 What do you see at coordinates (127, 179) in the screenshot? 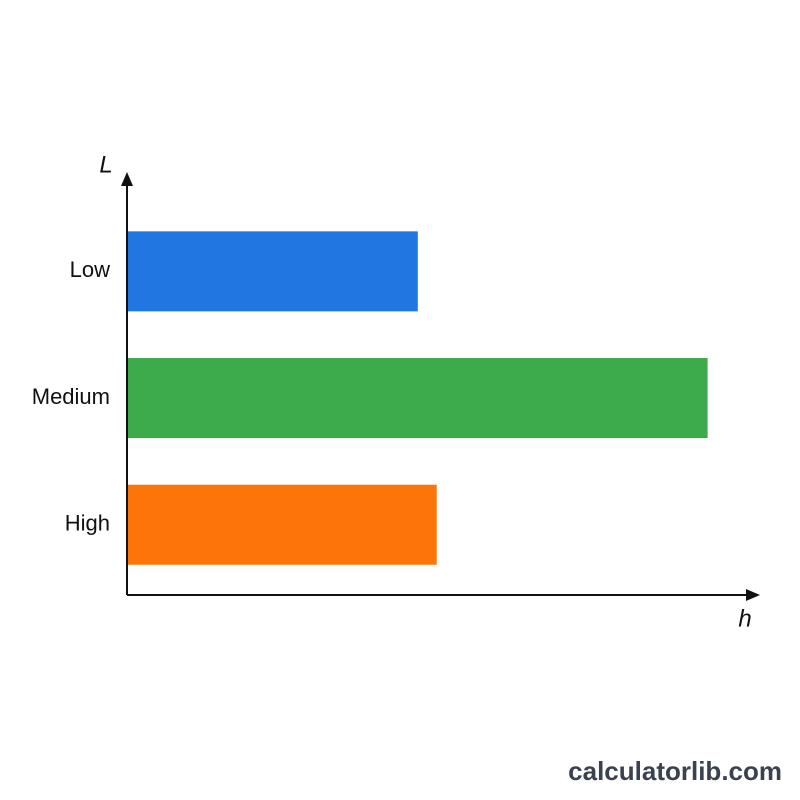
I see `y-axis-arrow` at bounding box center [127, 179].